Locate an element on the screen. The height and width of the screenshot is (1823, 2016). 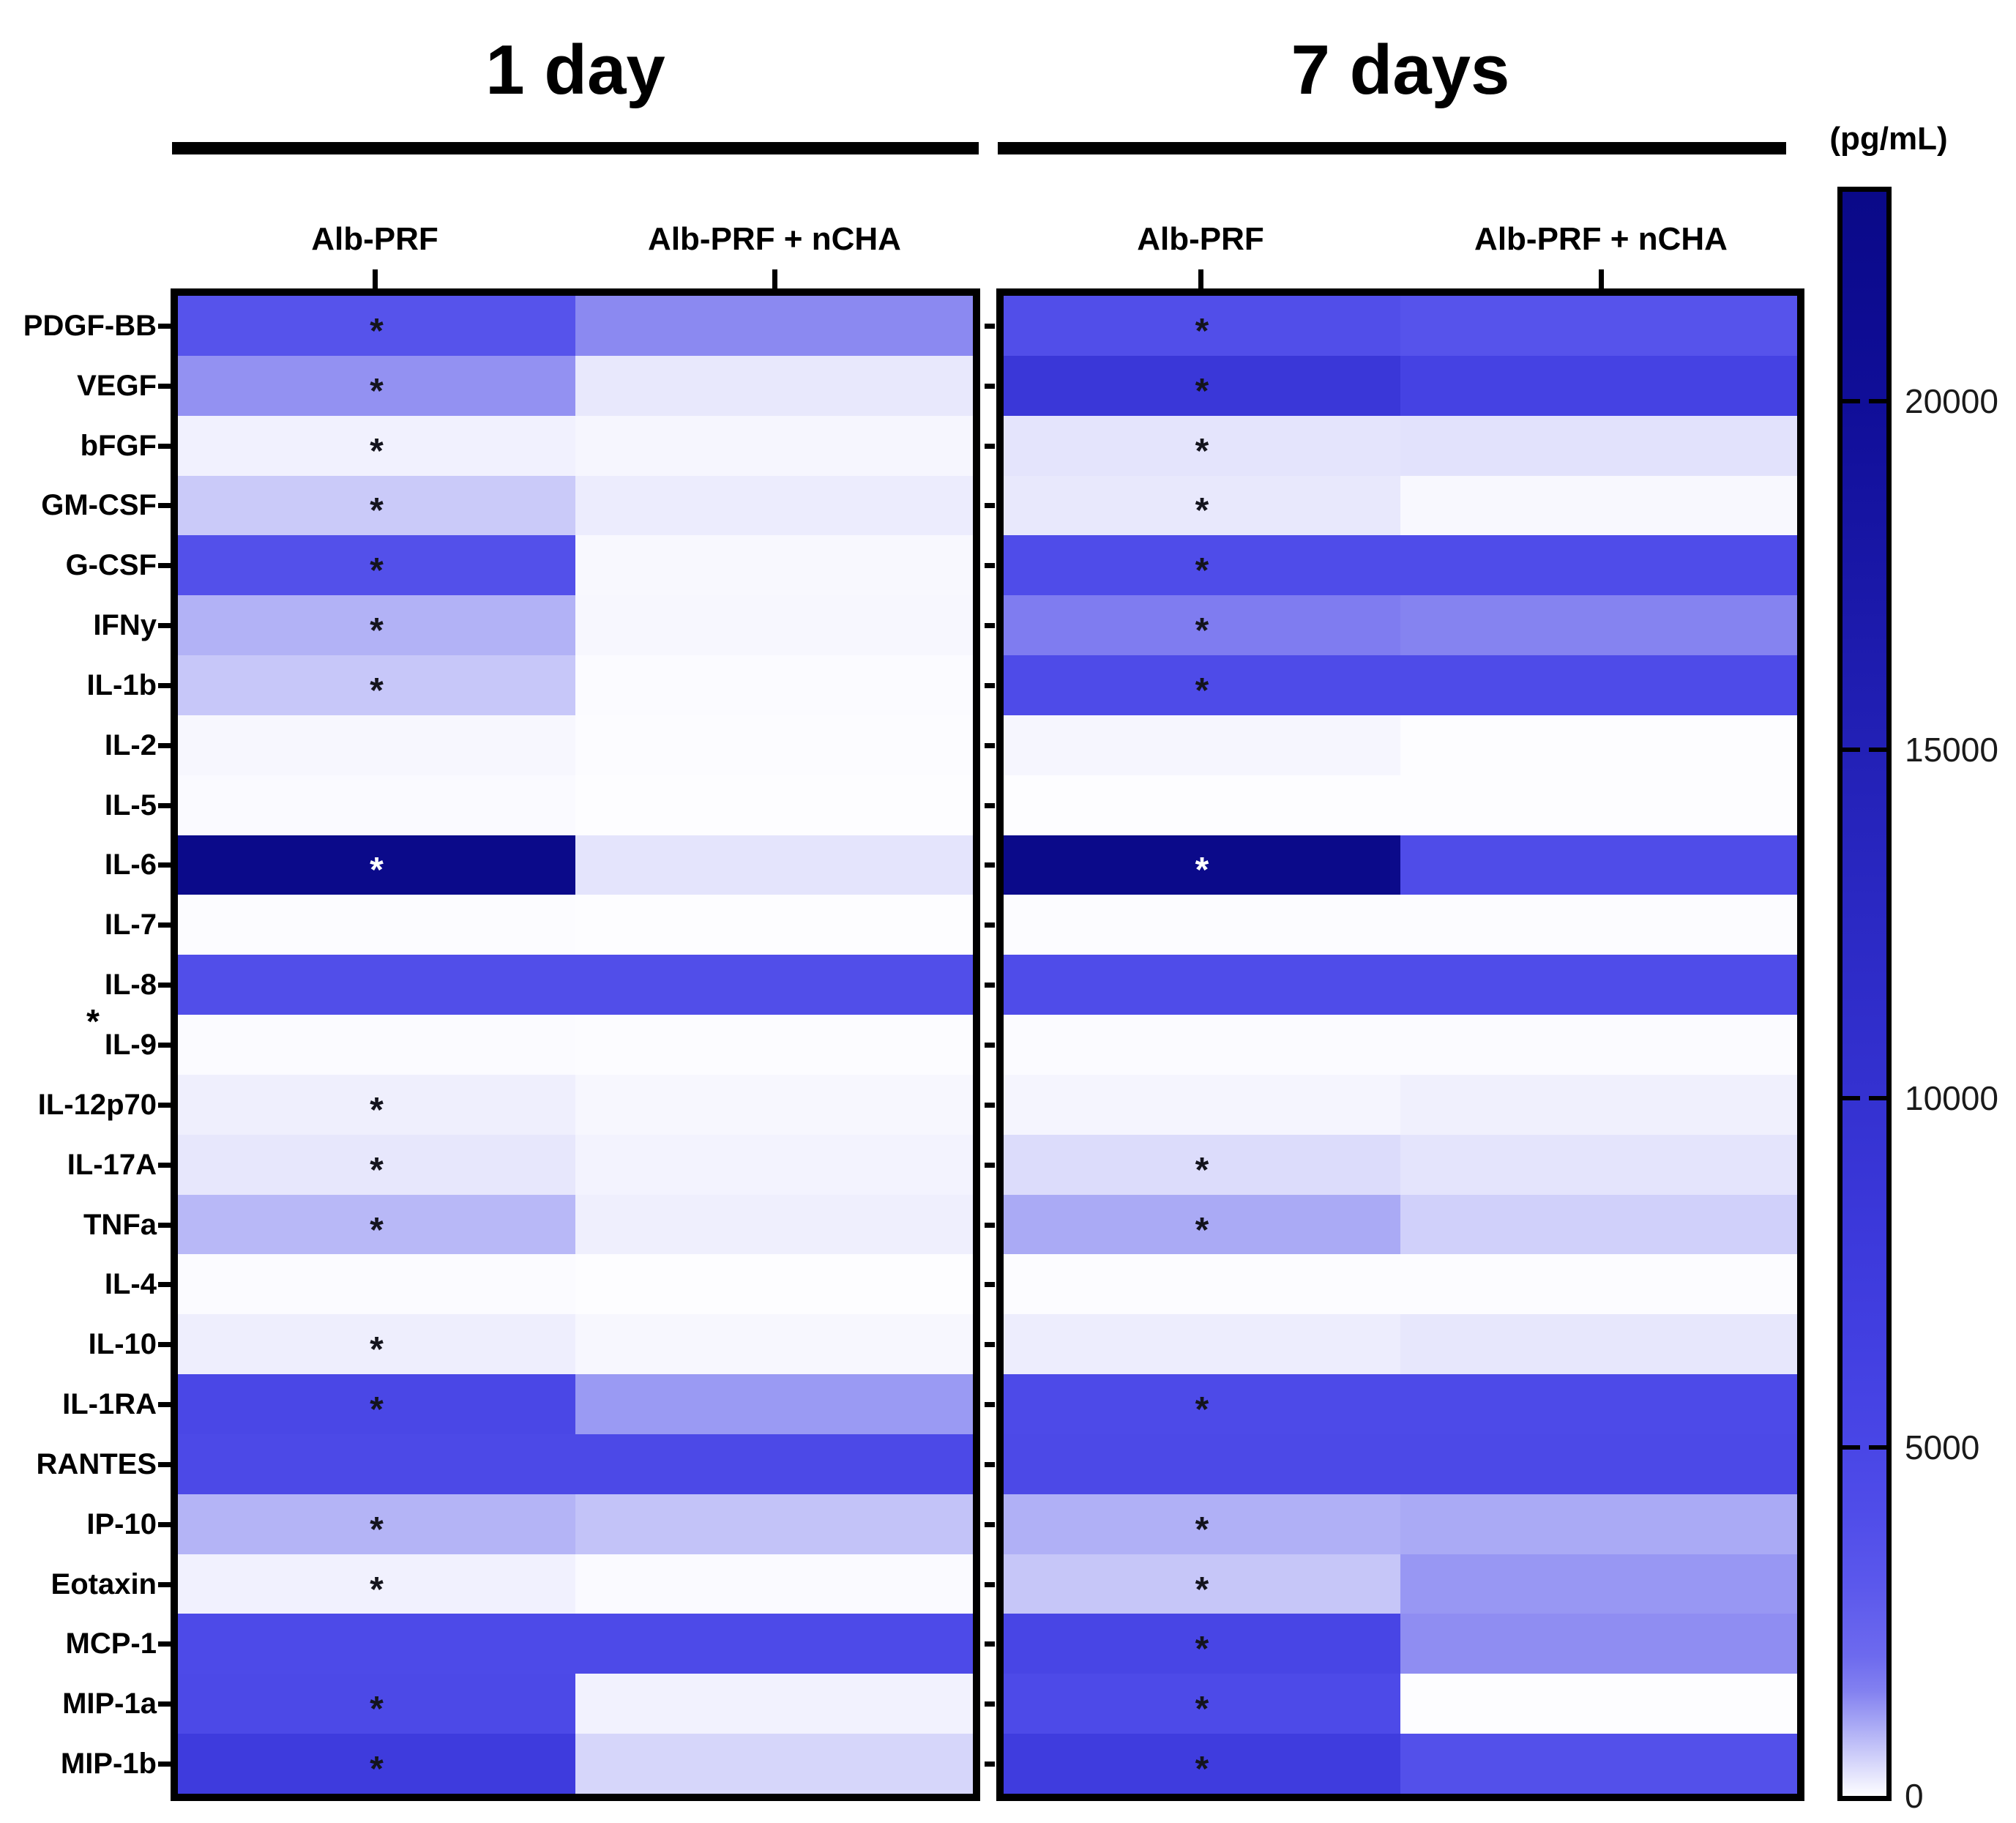
heatmap-cell-il-17a-albprf-ncha is located at coordinates (774, 1164).